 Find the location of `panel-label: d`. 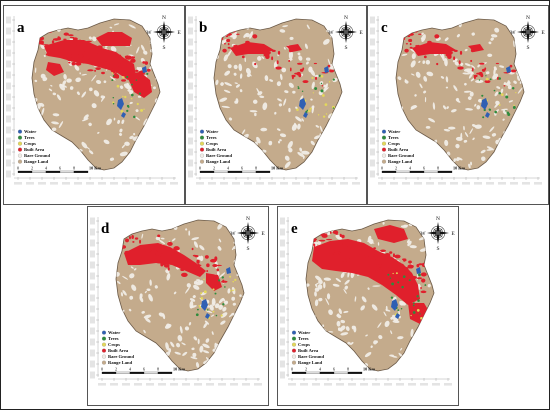

panel-label: d is located at coordinates (105, 229).